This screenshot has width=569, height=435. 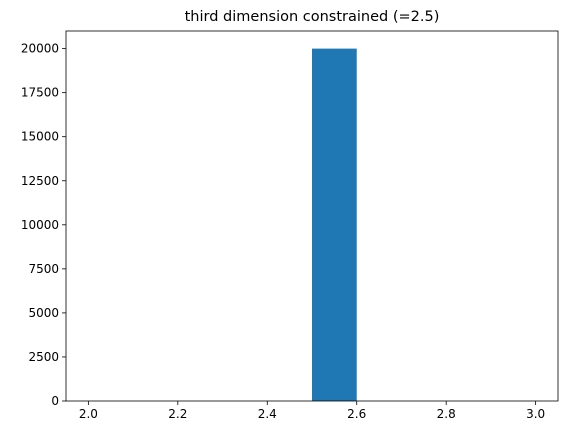 I want to click on bars-group, so click(x=334, y=224).